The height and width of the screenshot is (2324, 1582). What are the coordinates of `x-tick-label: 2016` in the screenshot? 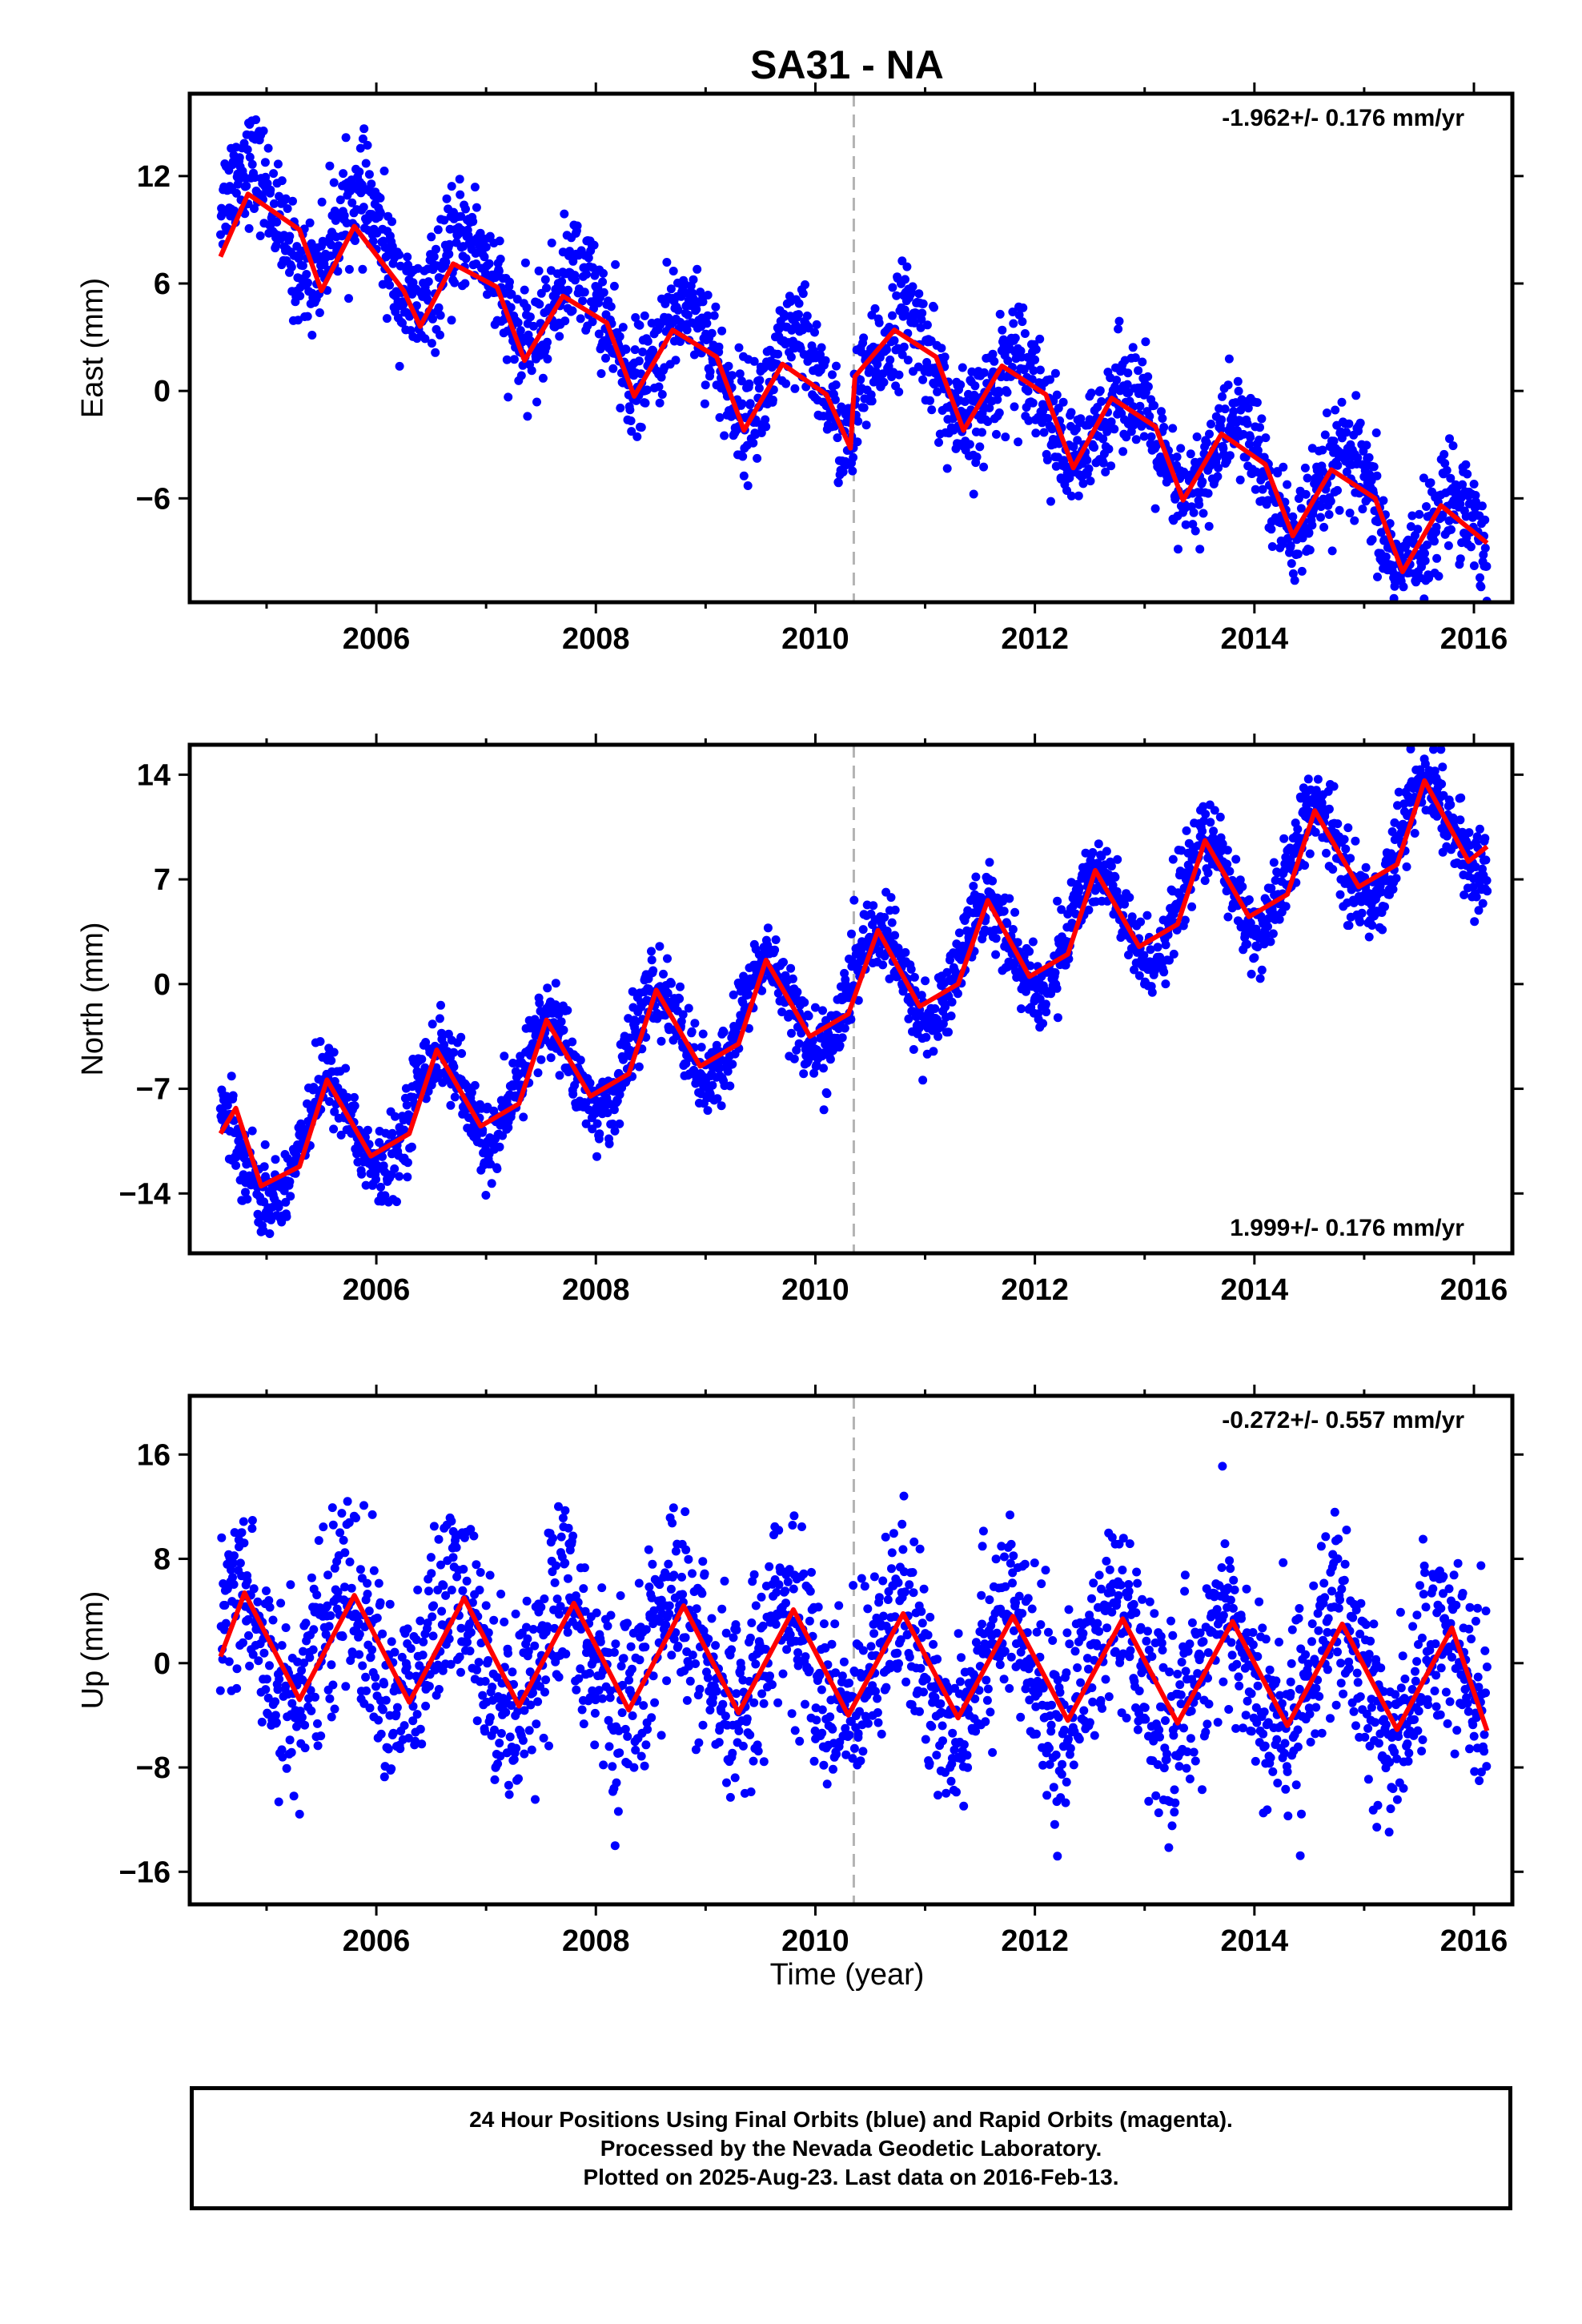 It's located at (1474, 1290).